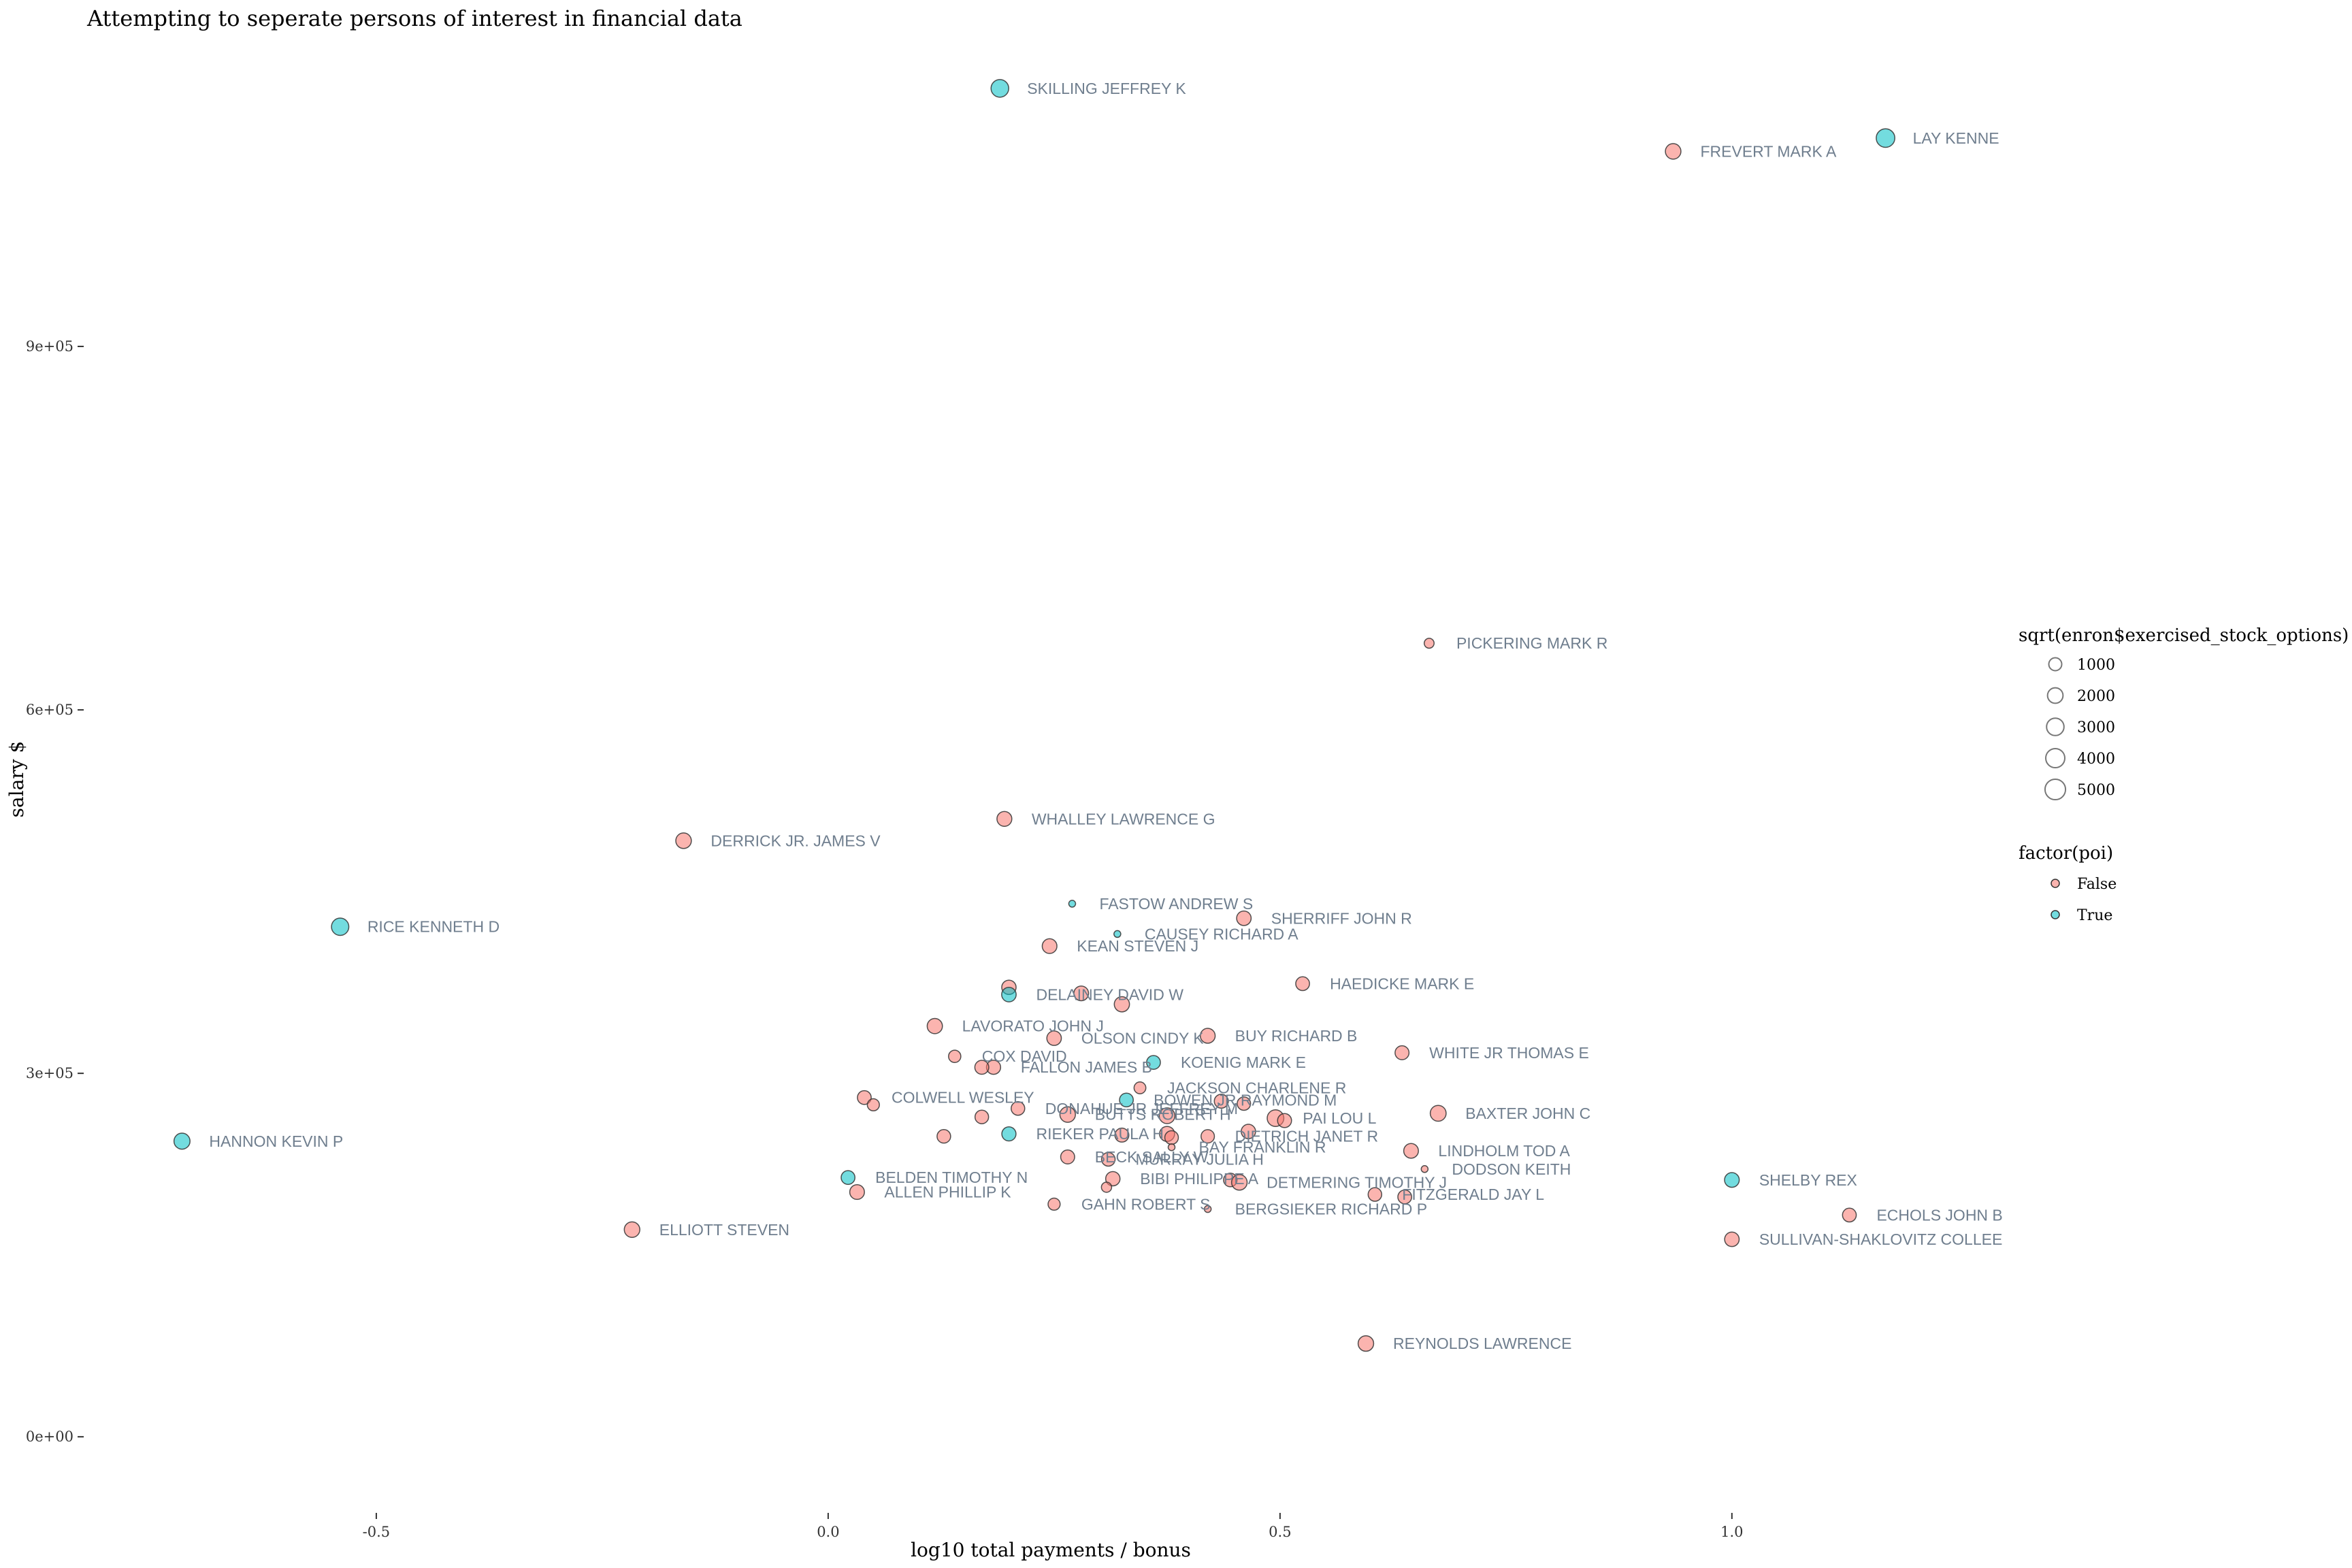 Image resolution: width=2352 pixels, height=1568 pixels. What do you see at coordinates (1051, 1550) in the screenshot?
I see `x-axis-label: log10 total payments / bonus` at bounding box center [1051, 1550].